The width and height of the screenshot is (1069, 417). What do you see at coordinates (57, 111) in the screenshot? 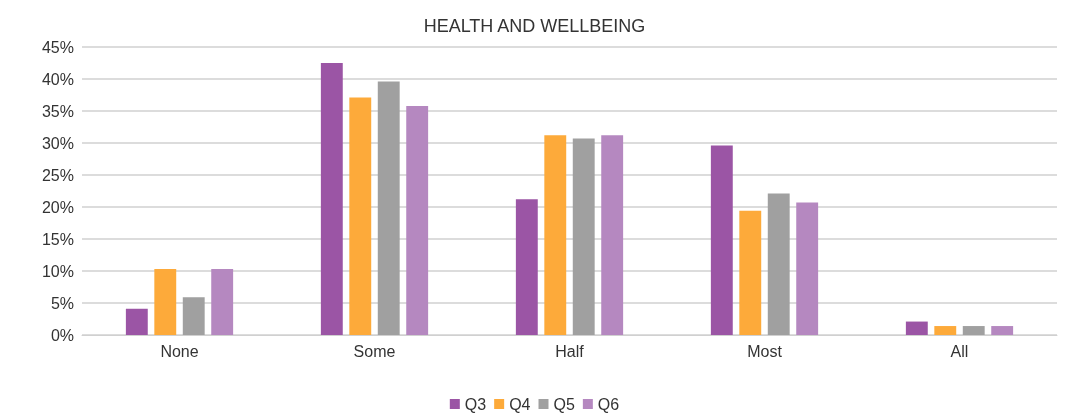
I see `y-tick-label: 35%` at bounding box center [57, 111].